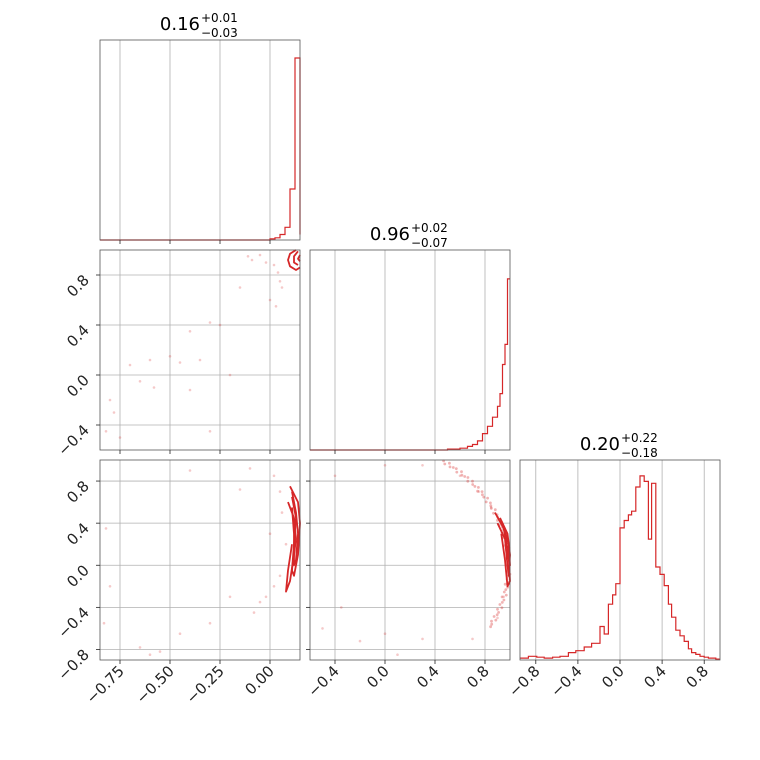  I want to click on panel-scatter-param3-param2: −0.4 0.0 0.4 0.8, so click(408, 580).